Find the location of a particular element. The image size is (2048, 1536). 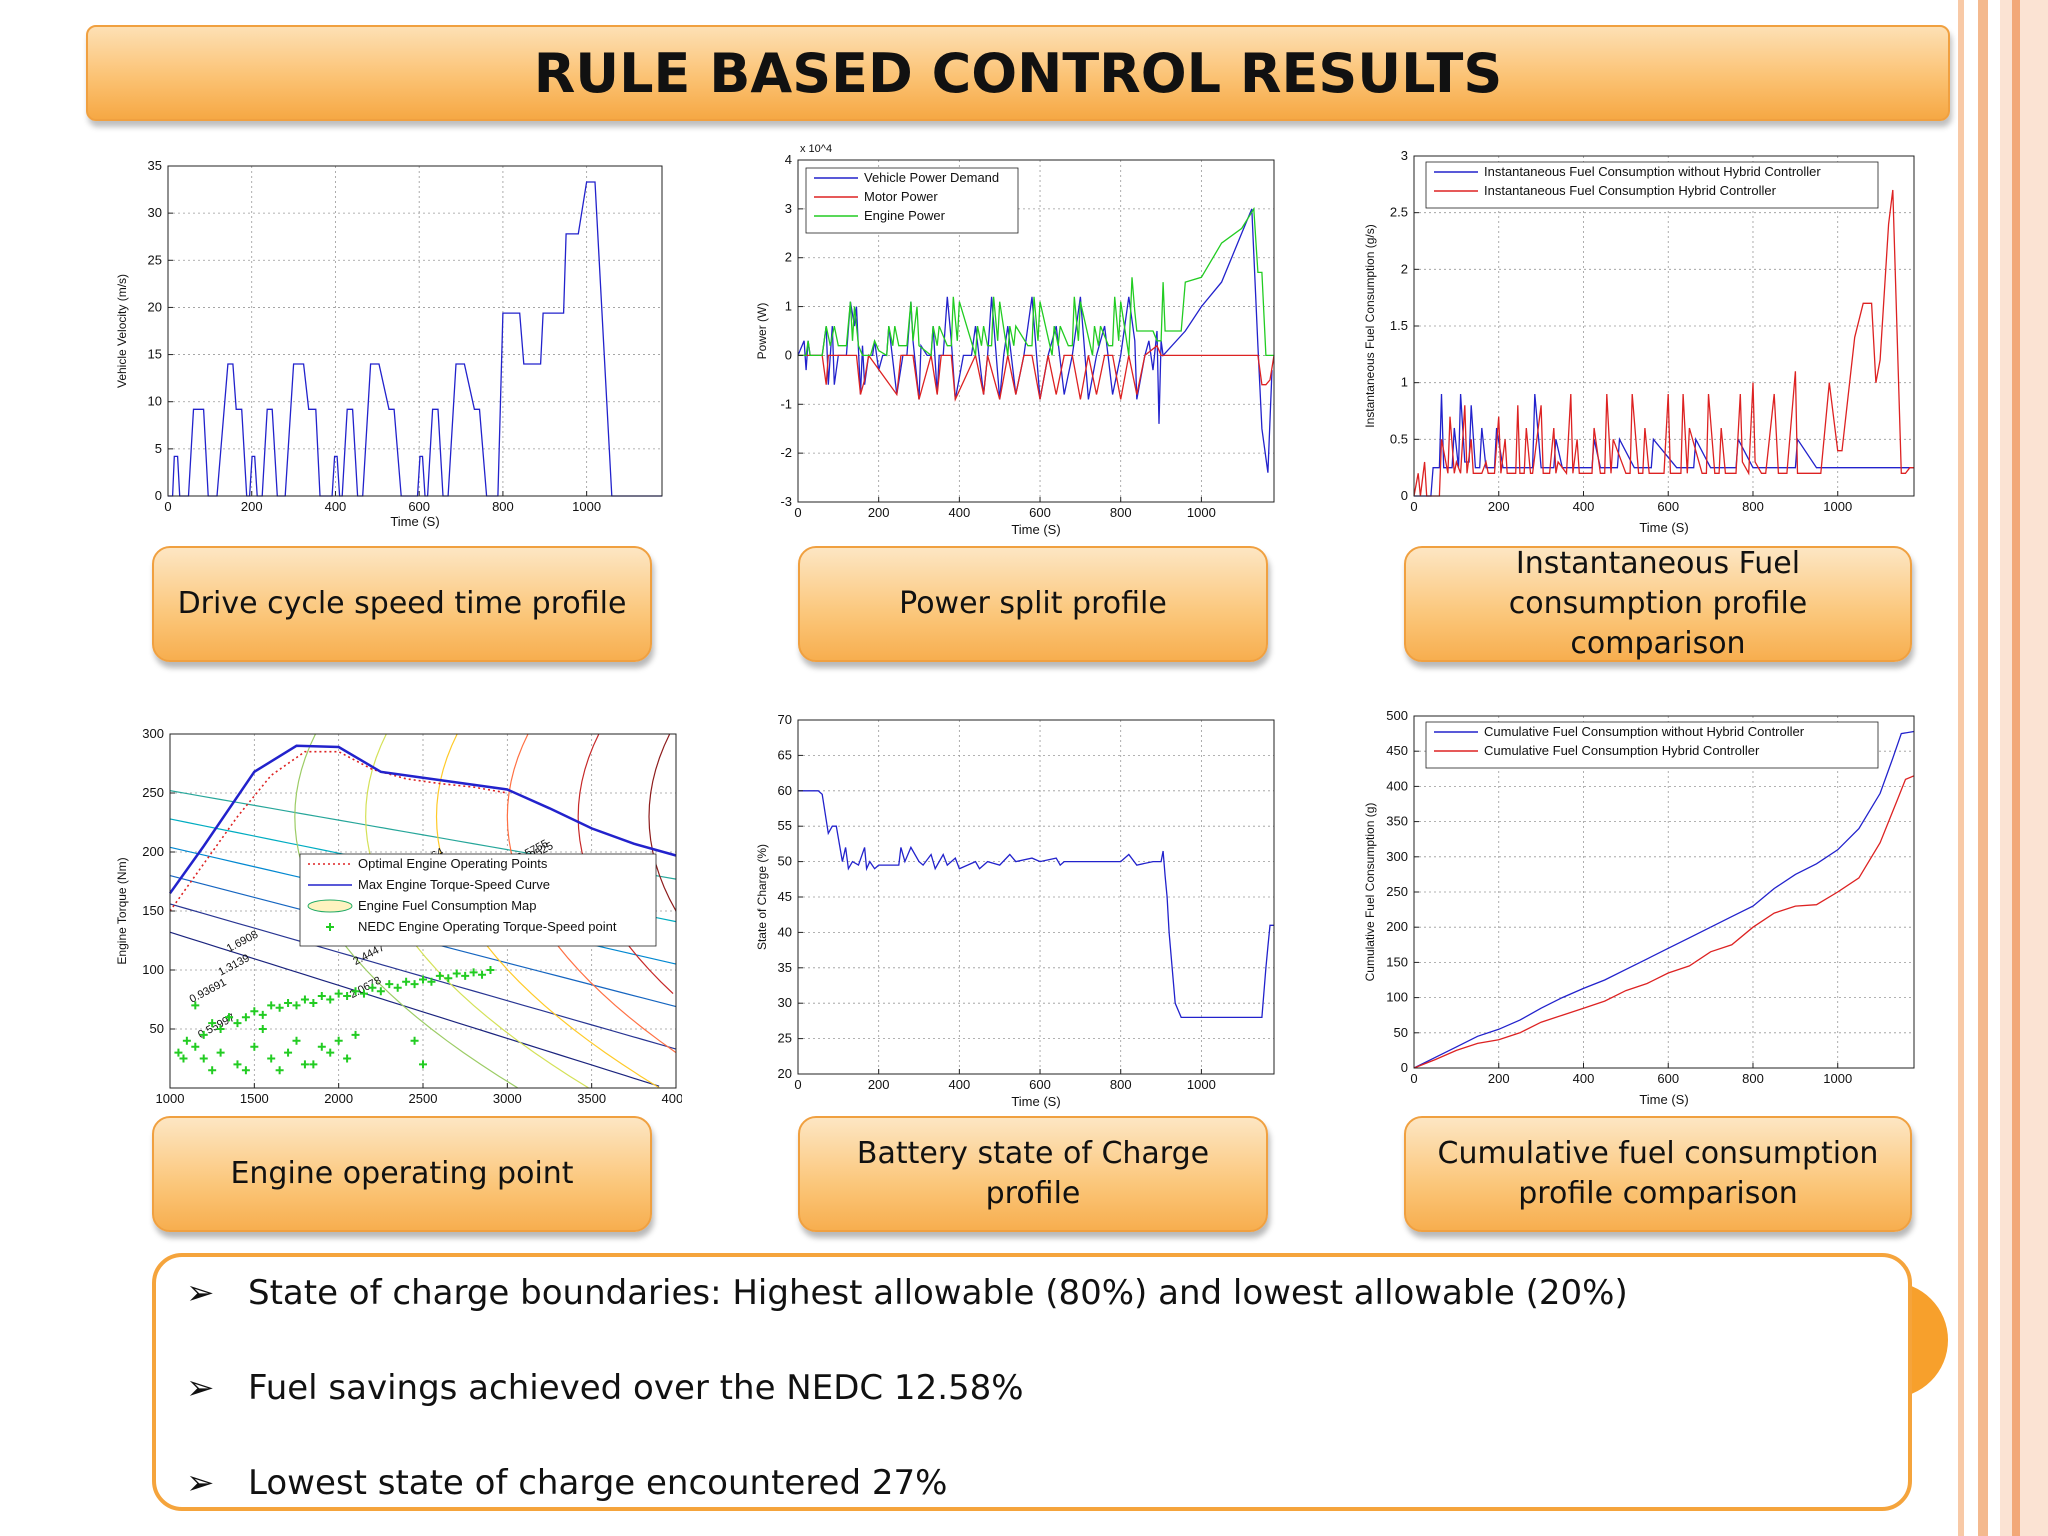

y-tick-label: 350 is located at coordinates (1397, 821).